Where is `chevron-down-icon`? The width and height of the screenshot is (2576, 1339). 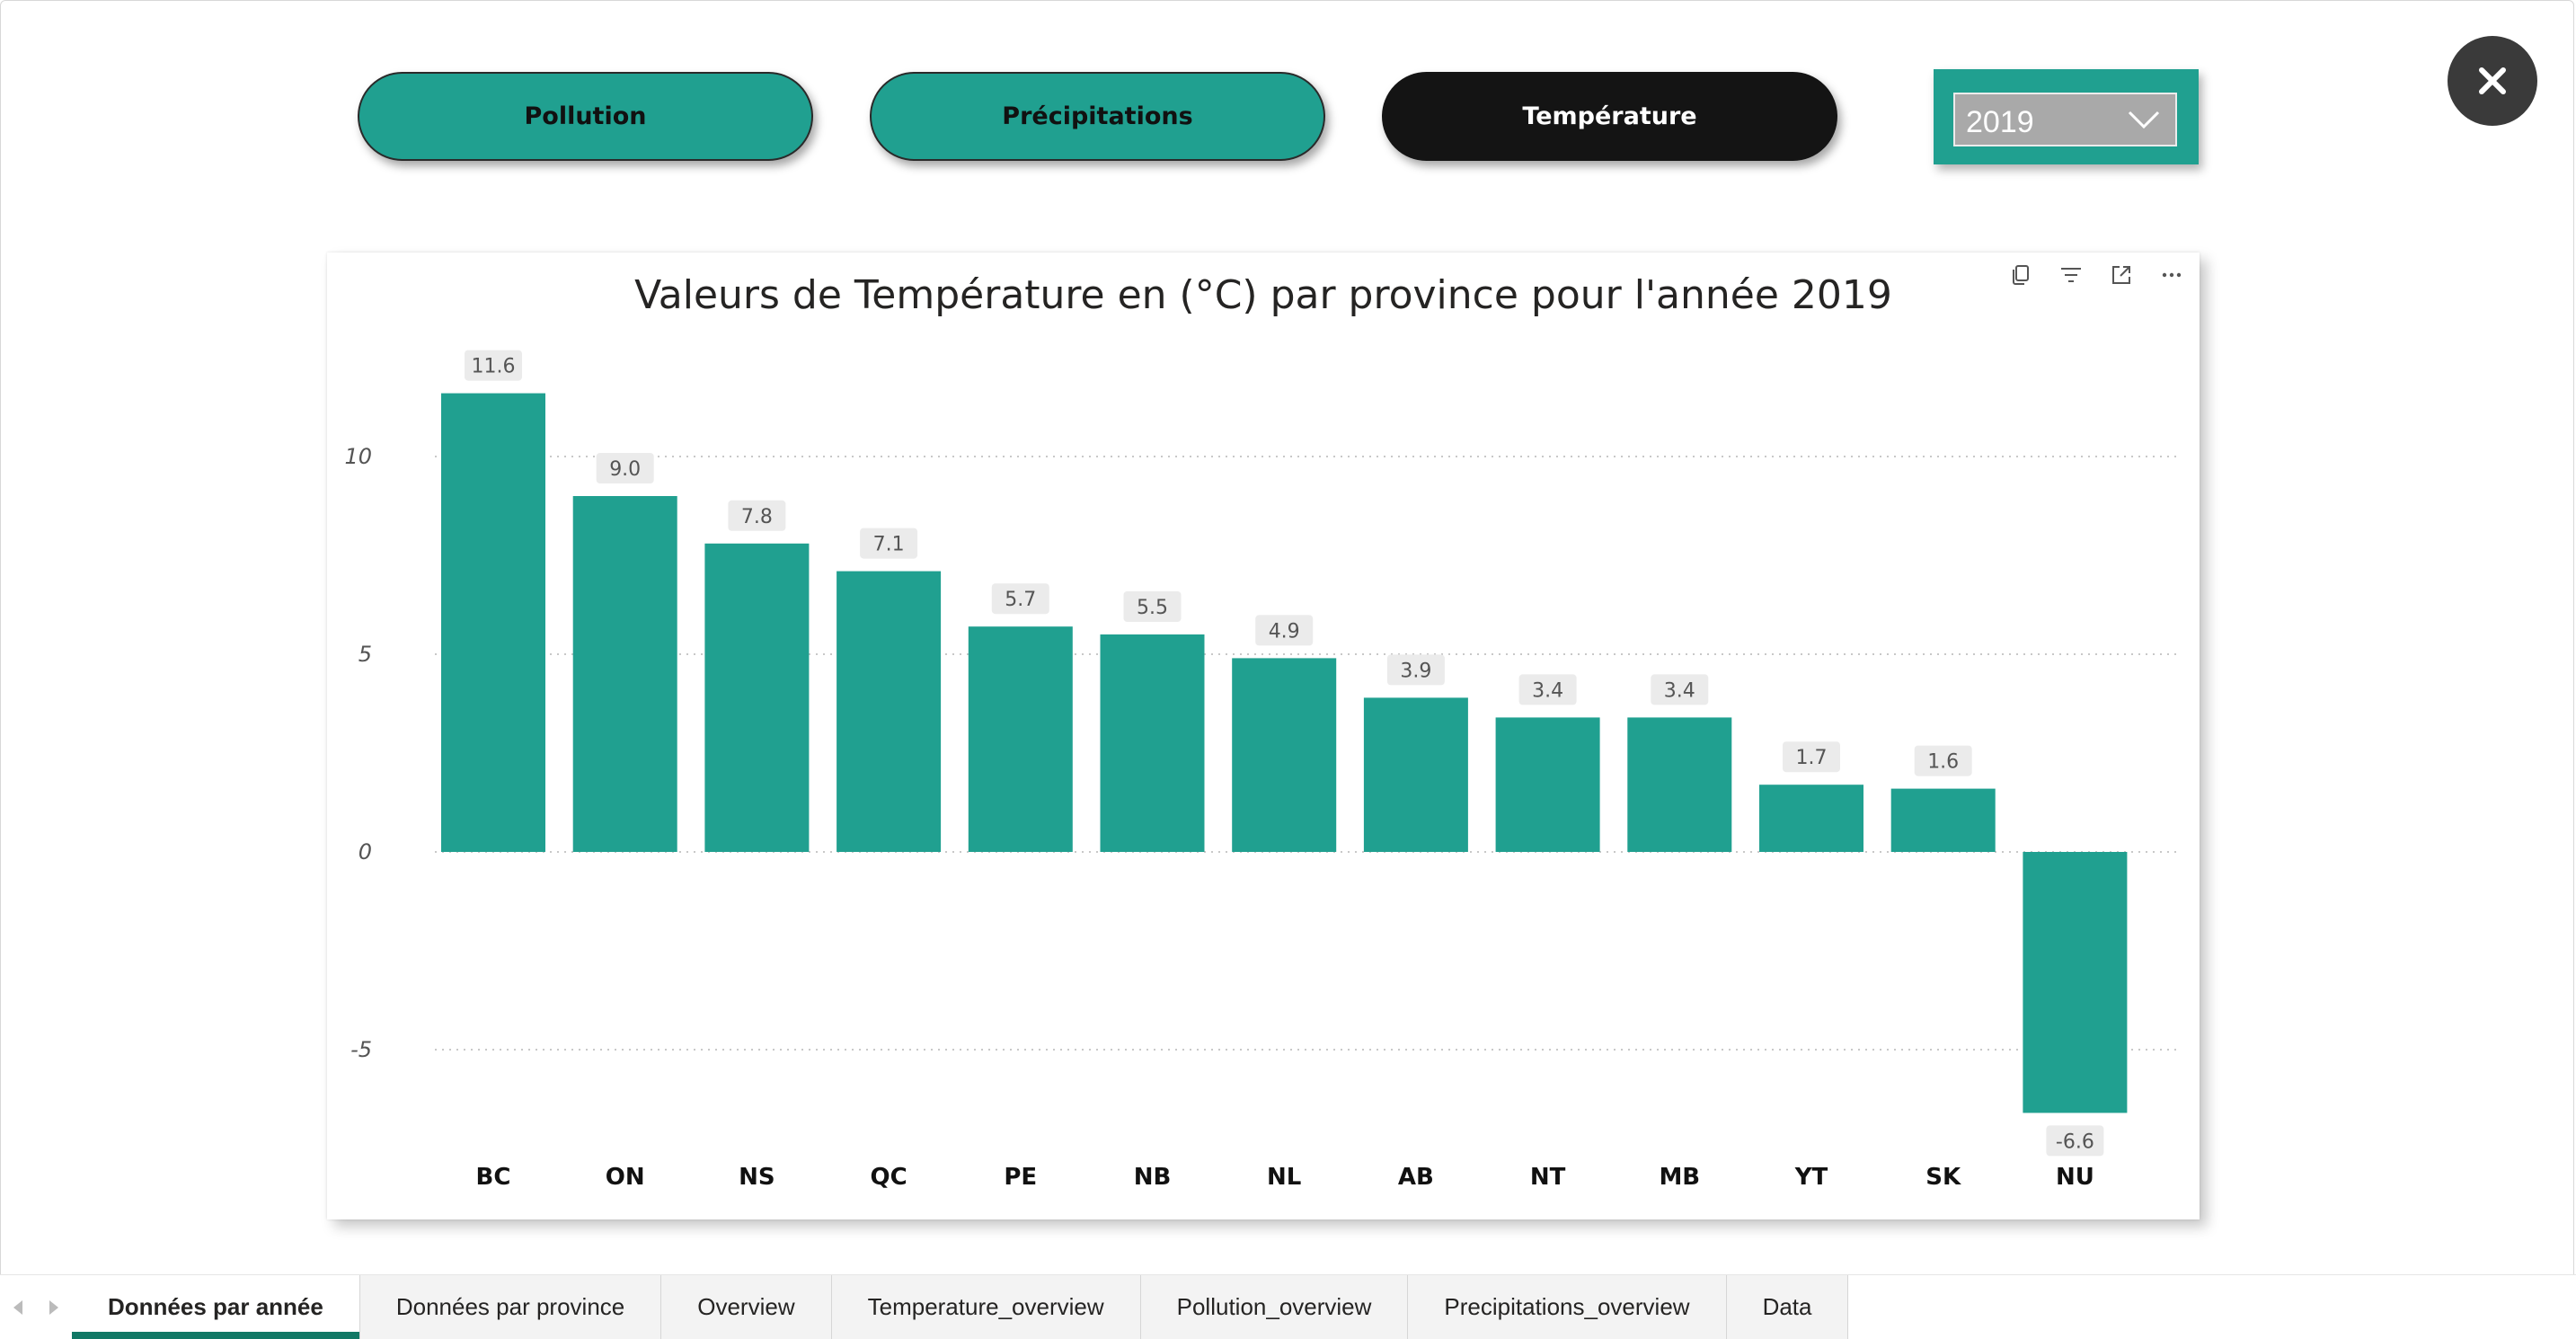 chevron-down-icon is located at coordinates (2144, 120).